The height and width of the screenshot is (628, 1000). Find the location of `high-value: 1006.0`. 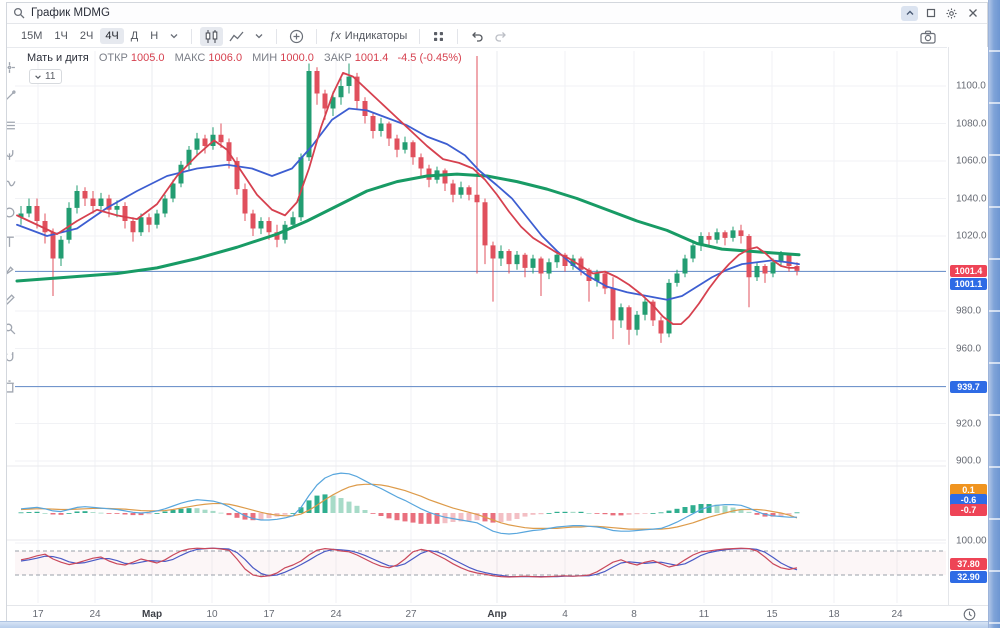

high-value: 1006.0 is located at coordinates (225, 58).